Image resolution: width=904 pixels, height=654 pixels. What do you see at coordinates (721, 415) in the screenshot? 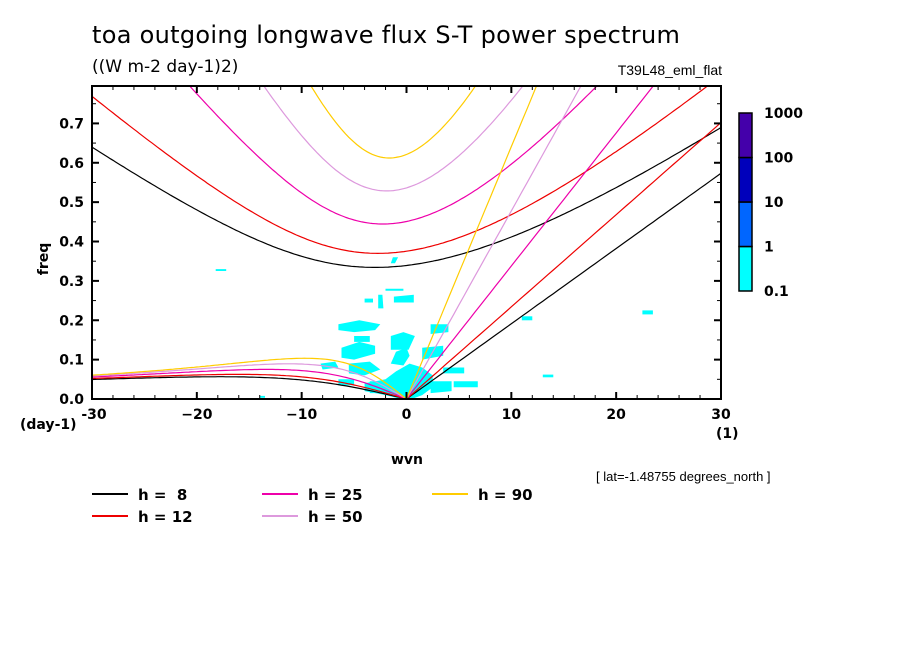
I see `x-tick-label: 30` at bounding box center [721, 415].